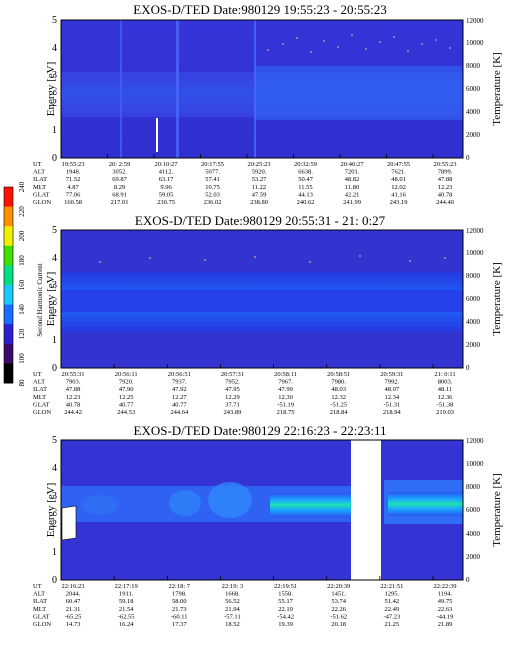 The width and height of the screenshot is (505, 649). Describe the element at coordinates (73, 412) in the screenshot. I see `ephemeris-cell: 244.42` at that location.